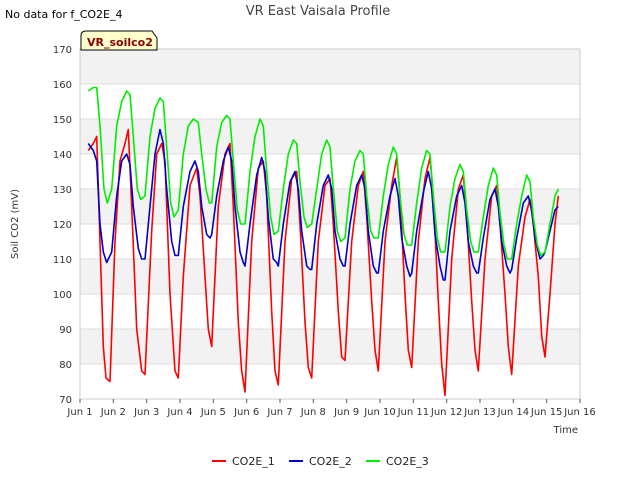 Image resolution: width=640 pixels, height=480 pixels. Describe the element at coordinates (330, 461) in the screenshot. I see `legend-label: CO2E_2` at that location.